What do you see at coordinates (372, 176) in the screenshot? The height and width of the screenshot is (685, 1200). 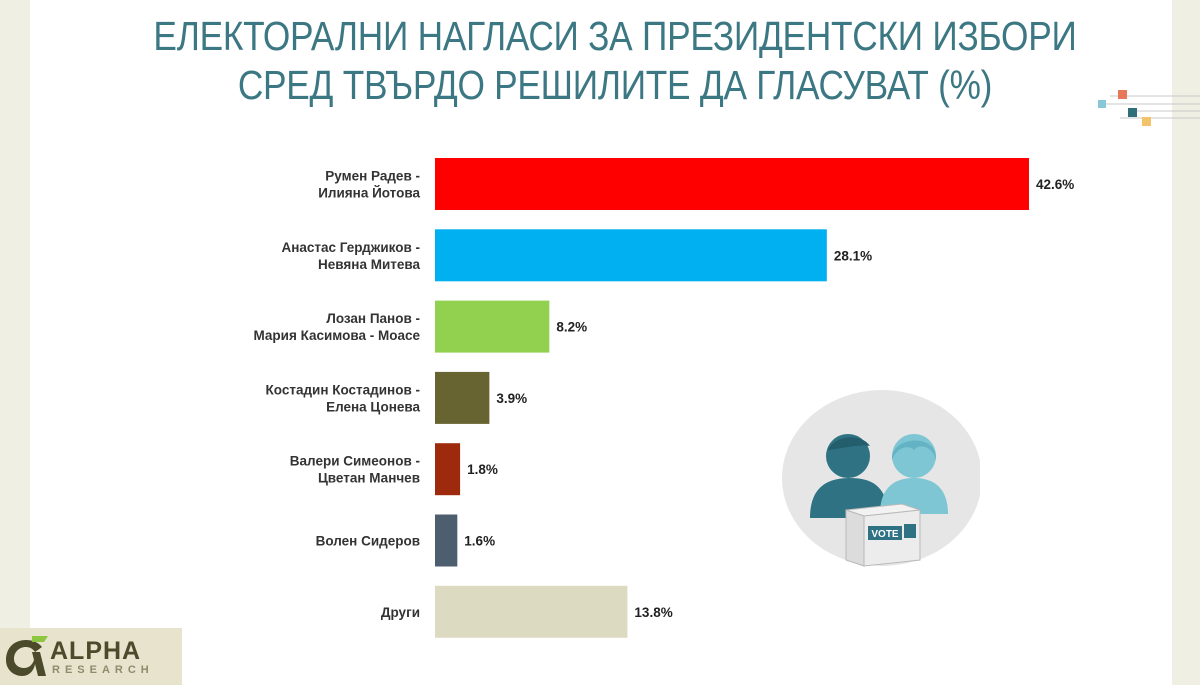 I see `category-label-line: Румен Радев -` at bounding box center [372, 176].